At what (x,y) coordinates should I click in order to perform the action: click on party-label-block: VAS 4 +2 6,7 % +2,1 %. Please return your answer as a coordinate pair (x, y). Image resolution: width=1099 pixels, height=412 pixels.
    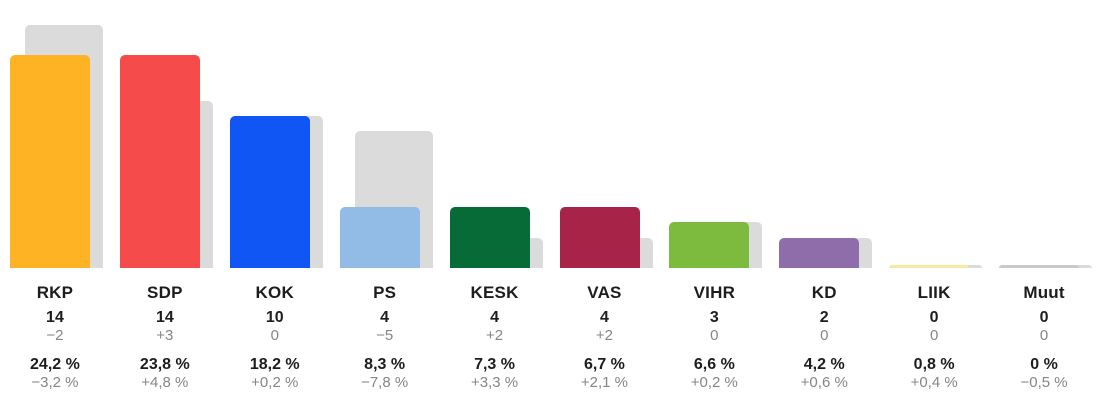
    Looking at the image, I should click on (605, 337).